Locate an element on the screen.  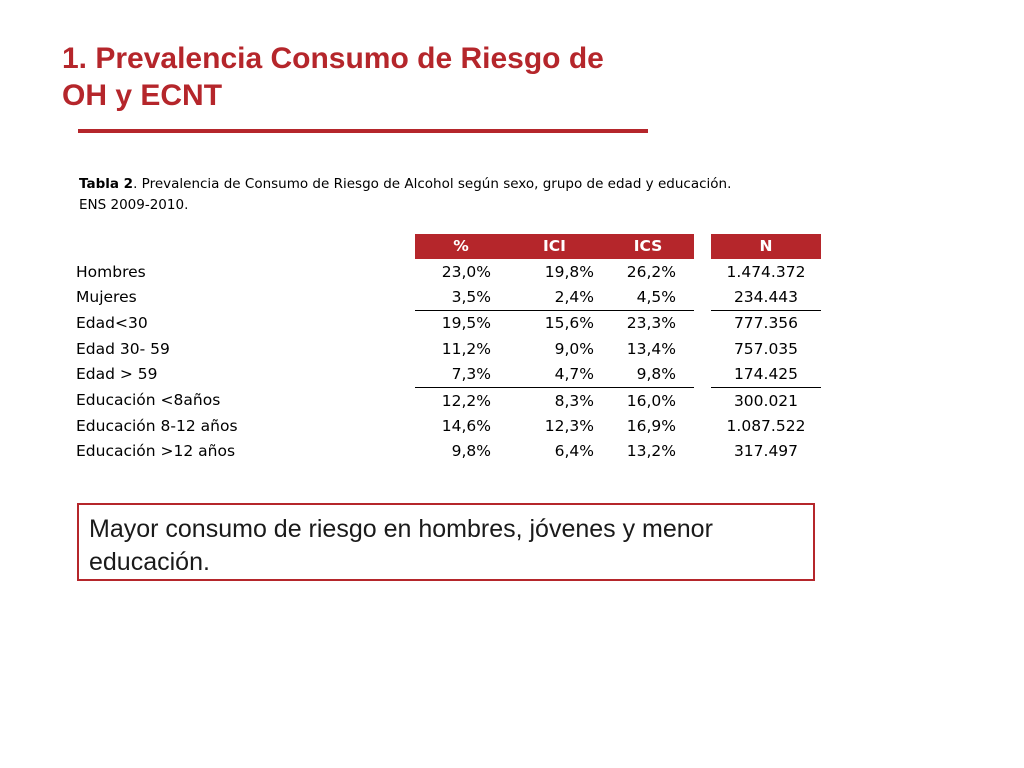
title-underline is located at coordinates (363, 131).